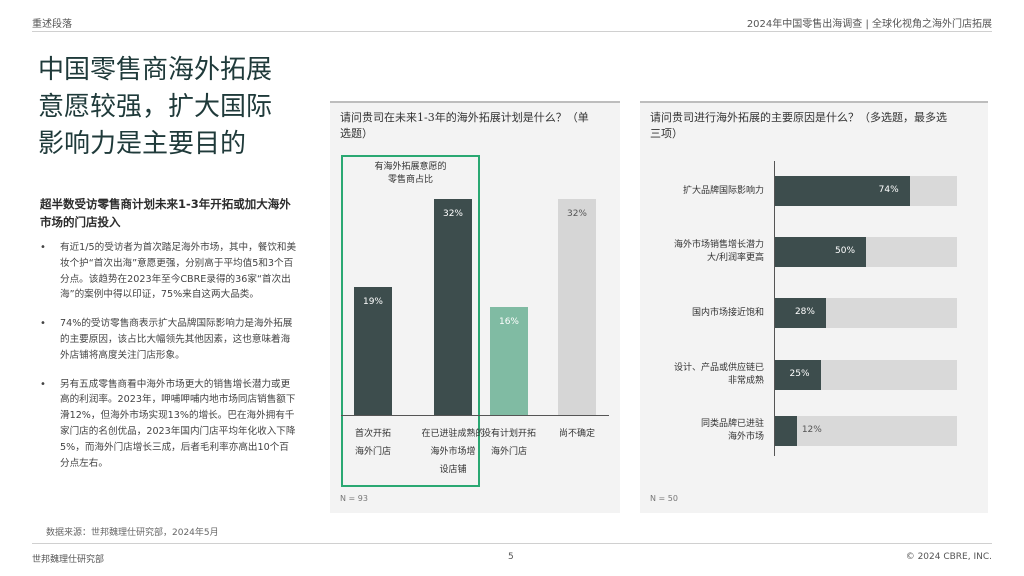  What do you see at coordinates (373, 443) in the screenshot?
I see `category-label: 首次开拓 海外门店` at bounding box center [373, 443].